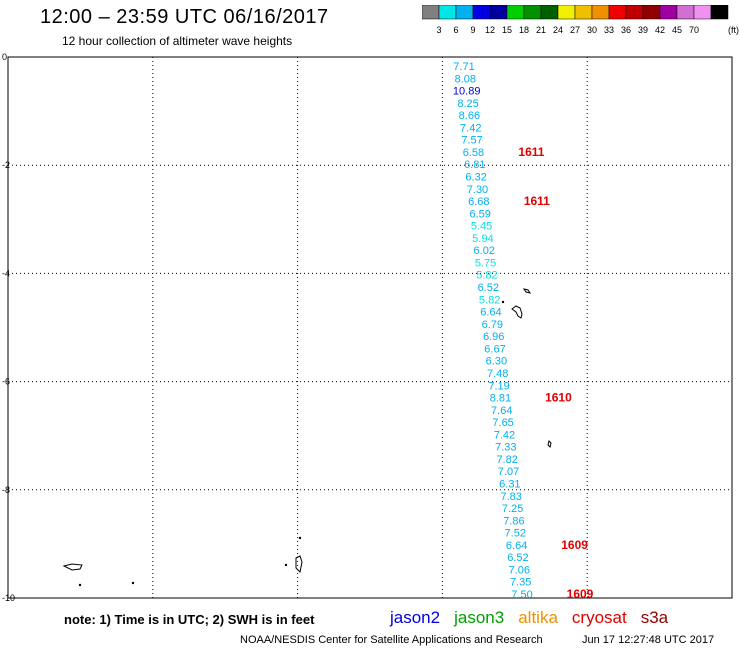 Image resolution: width=740 pixels, height=650 pixels. I want to click on wave-height-label: 5.45, so click(481, 227).